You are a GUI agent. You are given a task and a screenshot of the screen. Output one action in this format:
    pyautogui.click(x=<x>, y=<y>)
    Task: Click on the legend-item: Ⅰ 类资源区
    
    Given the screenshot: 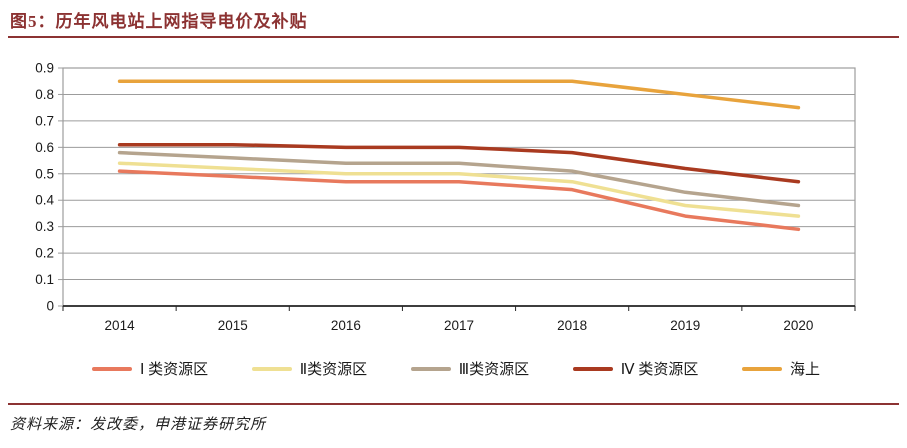 What is the action you would take?
    pyautogui.click(x=150, y=368)
    